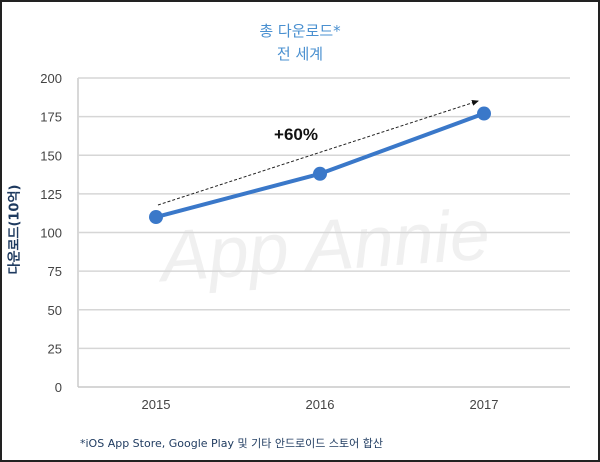 This screenshot has height=462, width=600. Describe the element at coordinates (51, 194) in the screenshot. I see `y-tick-label: 125` at that location.